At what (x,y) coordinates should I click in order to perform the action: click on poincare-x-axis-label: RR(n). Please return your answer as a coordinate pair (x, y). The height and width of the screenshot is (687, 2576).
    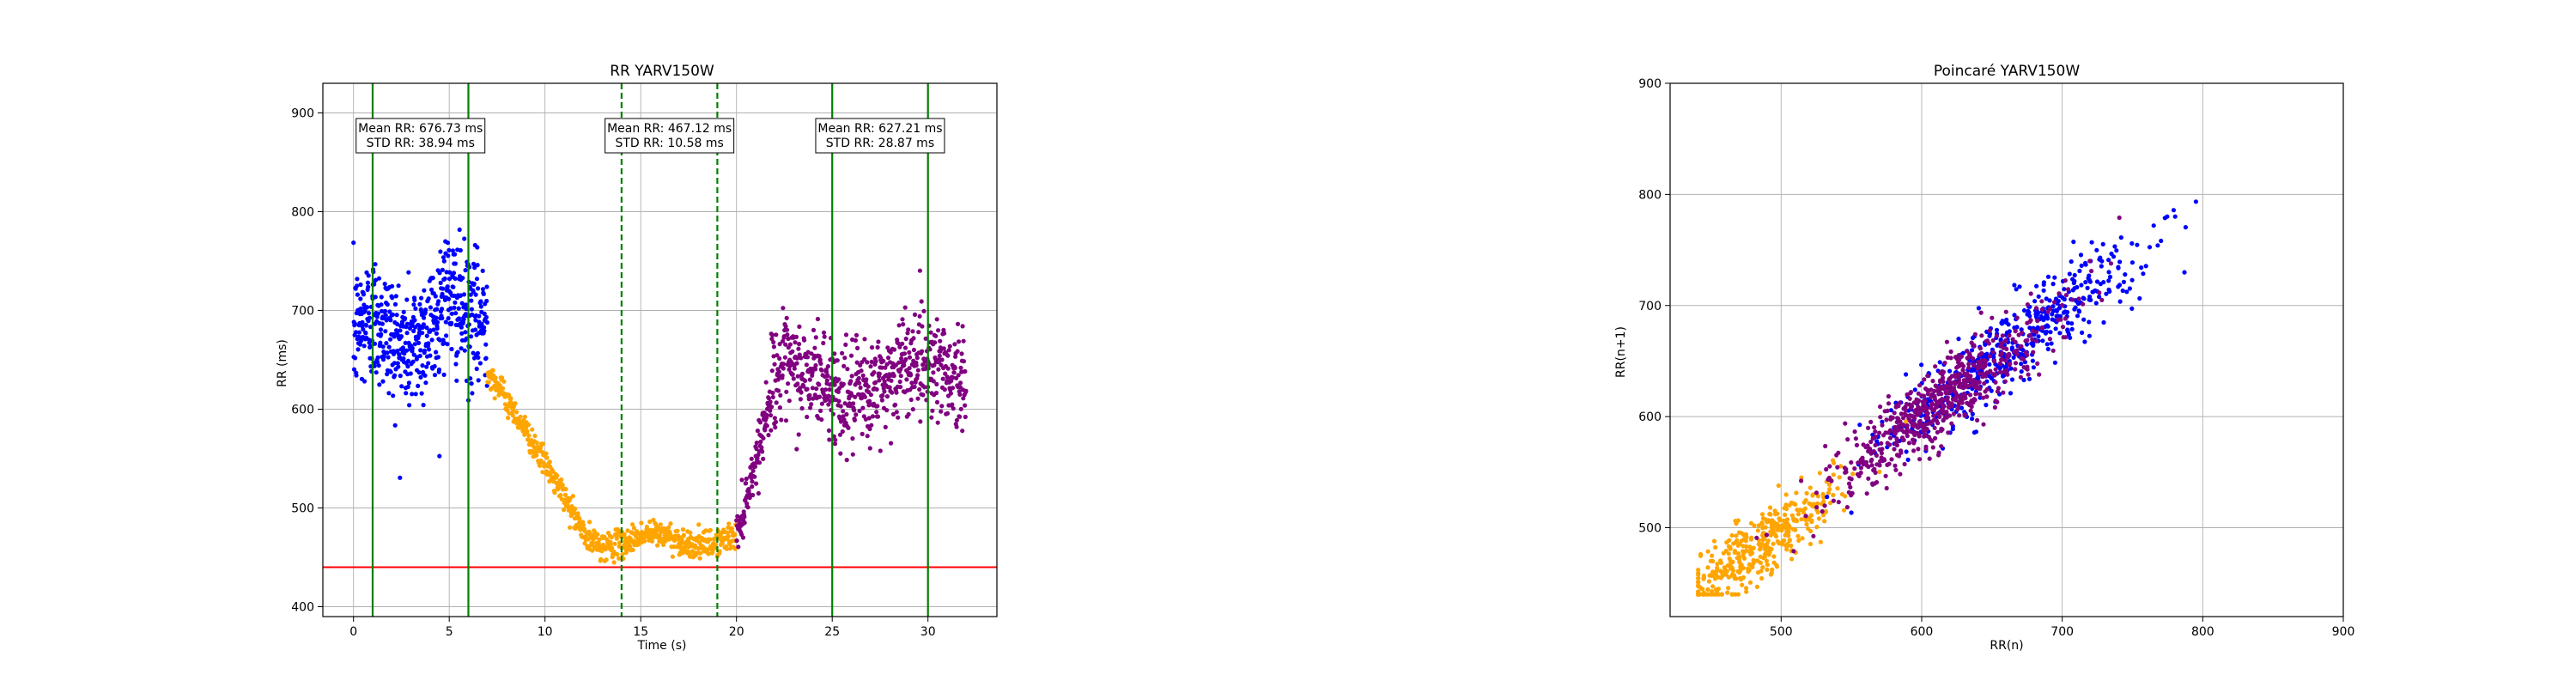
    Looking at the image, I should click on (2006, 646).